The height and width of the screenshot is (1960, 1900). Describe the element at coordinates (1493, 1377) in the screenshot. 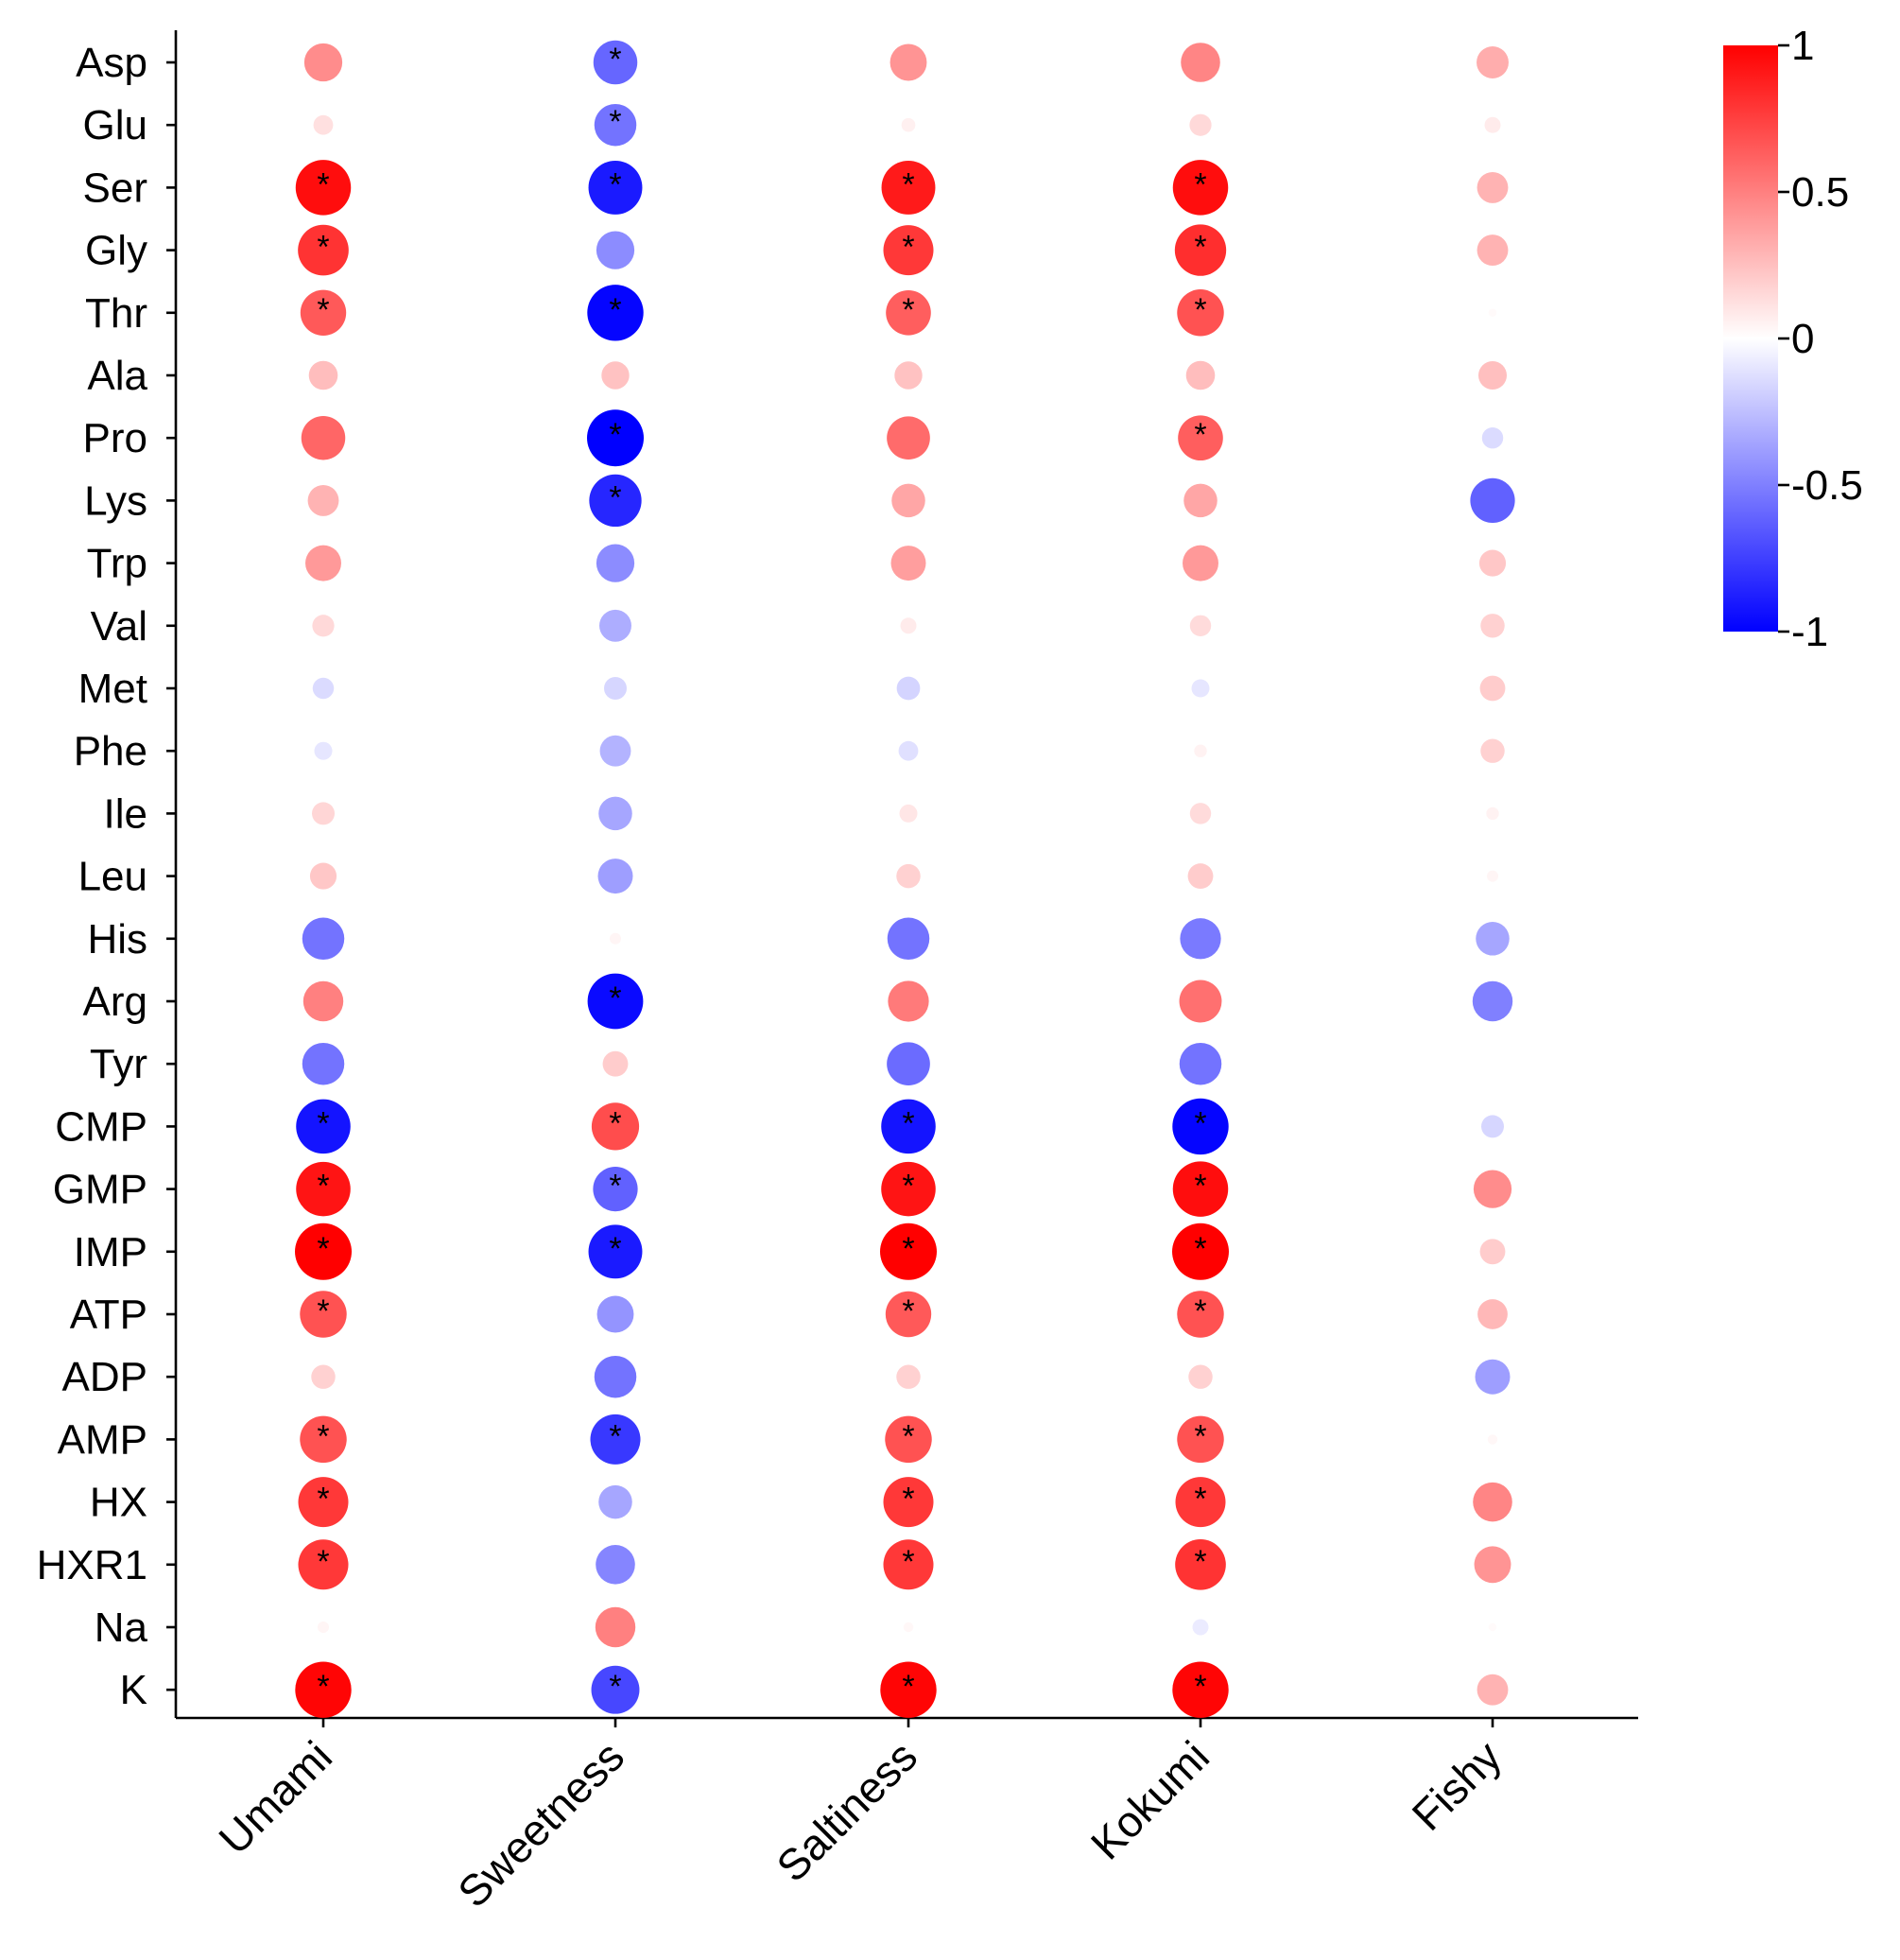

I see `bubble-adp-fishy` at that location.